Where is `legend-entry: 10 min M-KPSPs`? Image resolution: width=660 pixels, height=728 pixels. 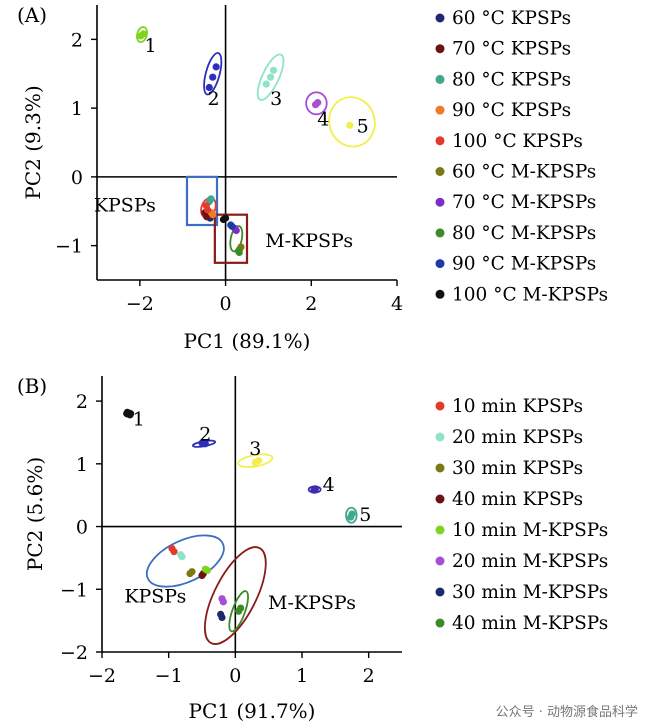 legend-entry: 10 min M-KPSPs is located at coordinates (530, 530).